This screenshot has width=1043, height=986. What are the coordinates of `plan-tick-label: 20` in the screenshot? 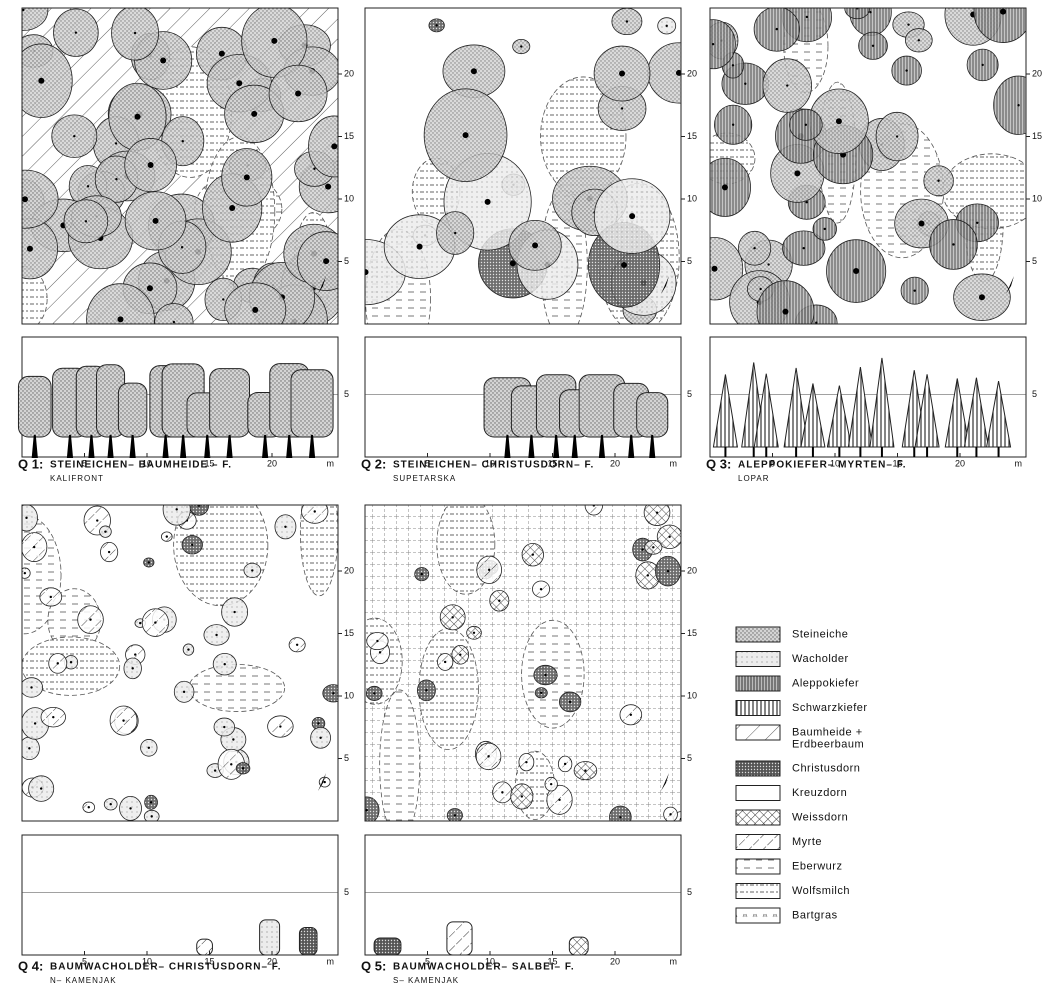 It's located at (1037, 73).